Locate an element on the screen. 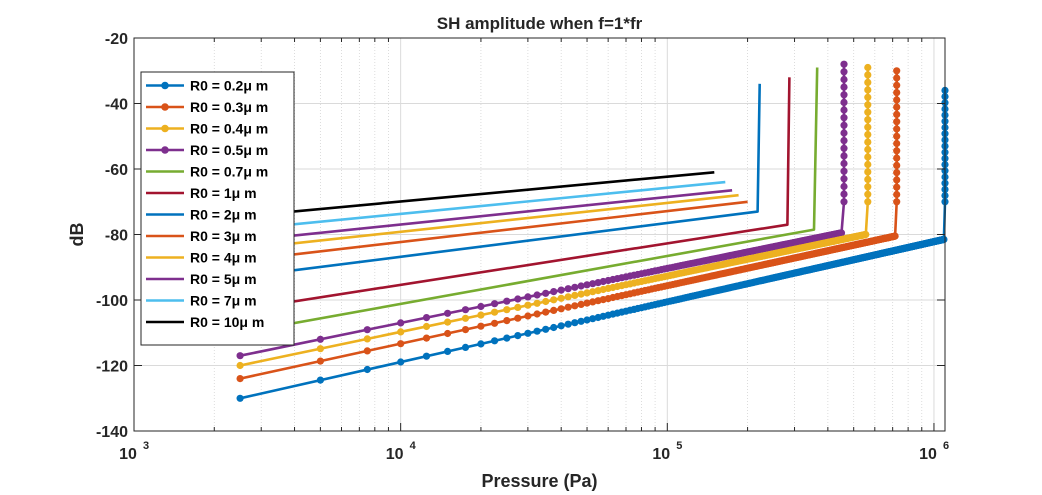 The width and height of the screenshot is (1042, 495). y-tick-label: -100 is located at coordinates (112, 301).